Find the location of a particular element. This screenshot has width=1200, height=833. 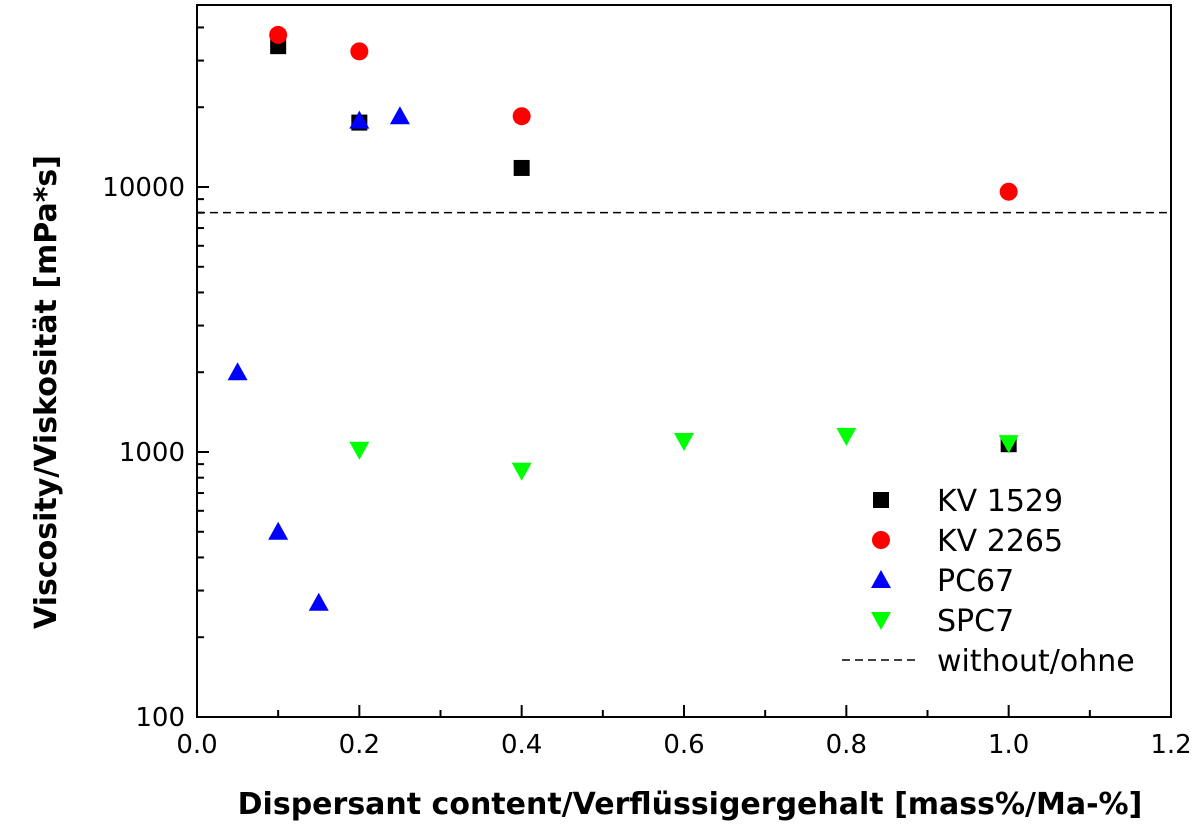

y-tick-label: 1000 is located at coordinates (152, 453).